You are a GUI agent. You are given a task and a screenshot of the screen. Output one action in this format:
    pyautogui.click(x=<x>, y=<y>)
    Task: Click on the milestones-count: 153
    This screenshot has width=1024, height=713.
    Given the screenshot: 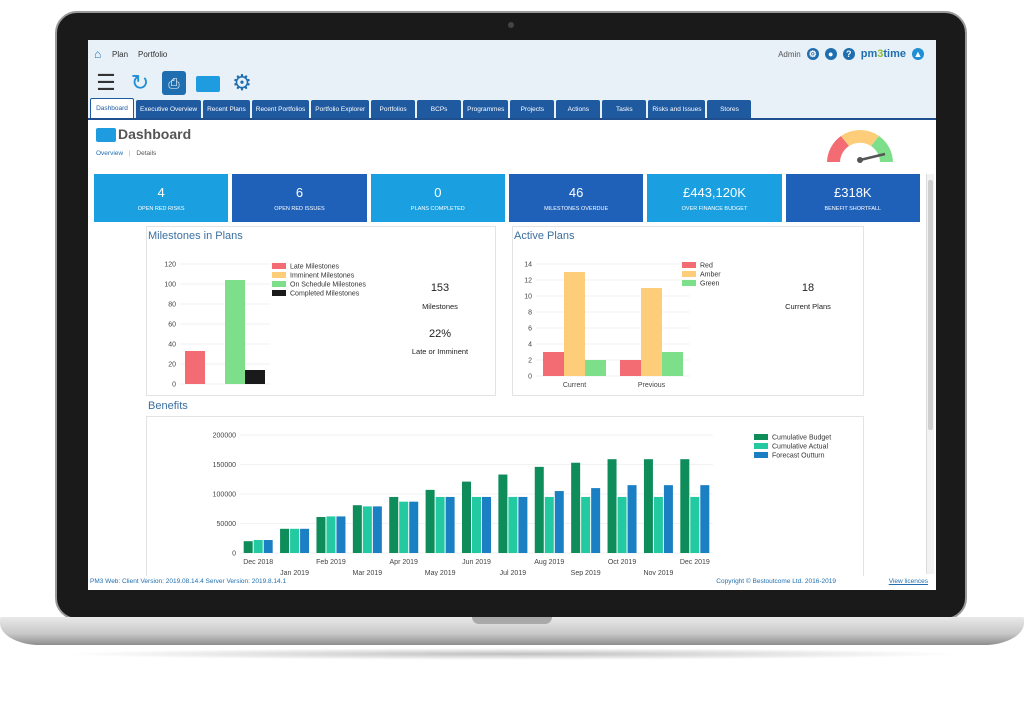 What is the action you would take?
    pyautogui.click(x=440, y=288)
    